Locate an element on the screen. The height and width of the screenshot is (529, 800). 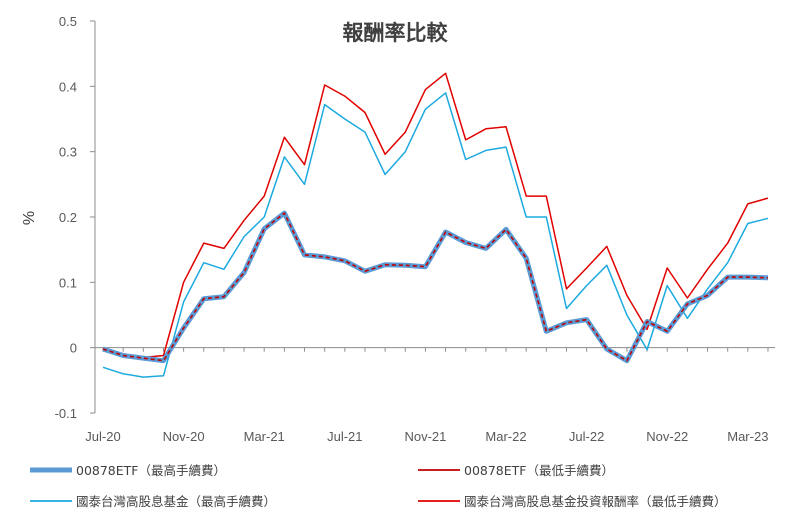
legend-label-4: 國泰台灣高股息基金投資報酬率（最低手續費） is located at coordinates (595, 501).